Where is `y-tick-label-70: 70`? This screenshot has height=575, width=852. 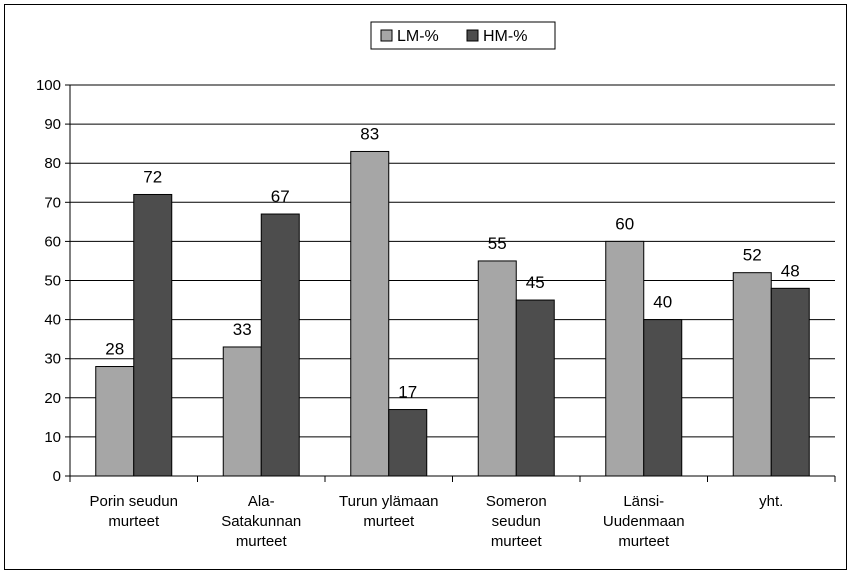
y-tick-label-70: 70 is located at coordinates (52, 202).